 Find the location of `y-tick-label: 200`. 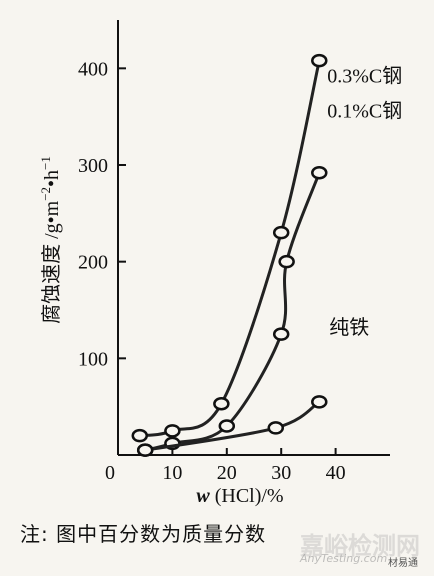

y-tick-label: 200 is located at coordinates (93, 263).